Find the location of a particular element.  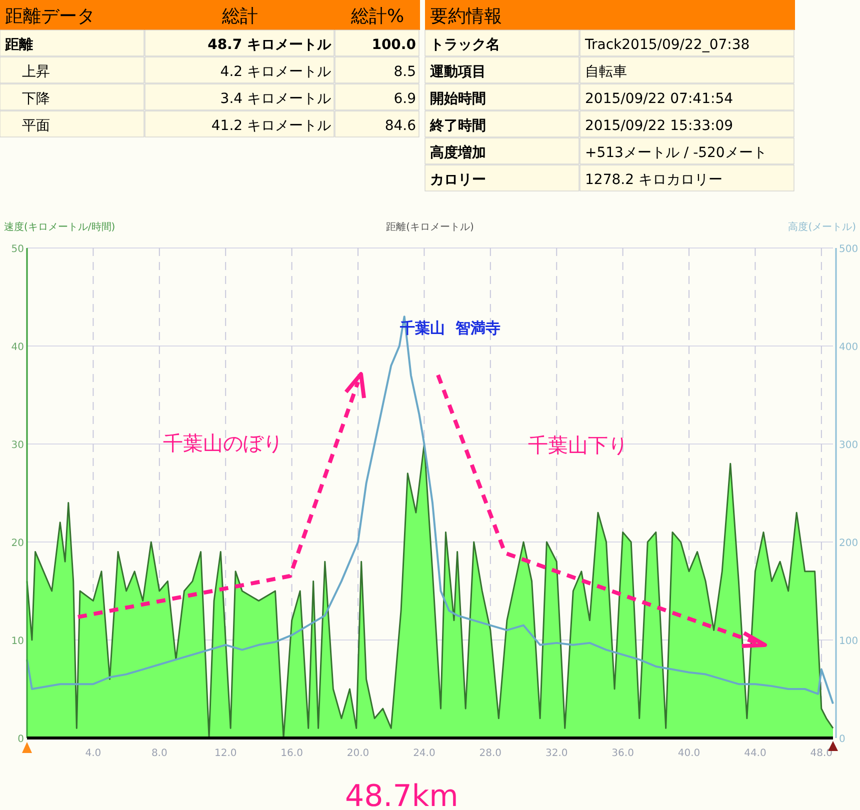

y-tick-label: 0 is located at coordinates (21, 739).